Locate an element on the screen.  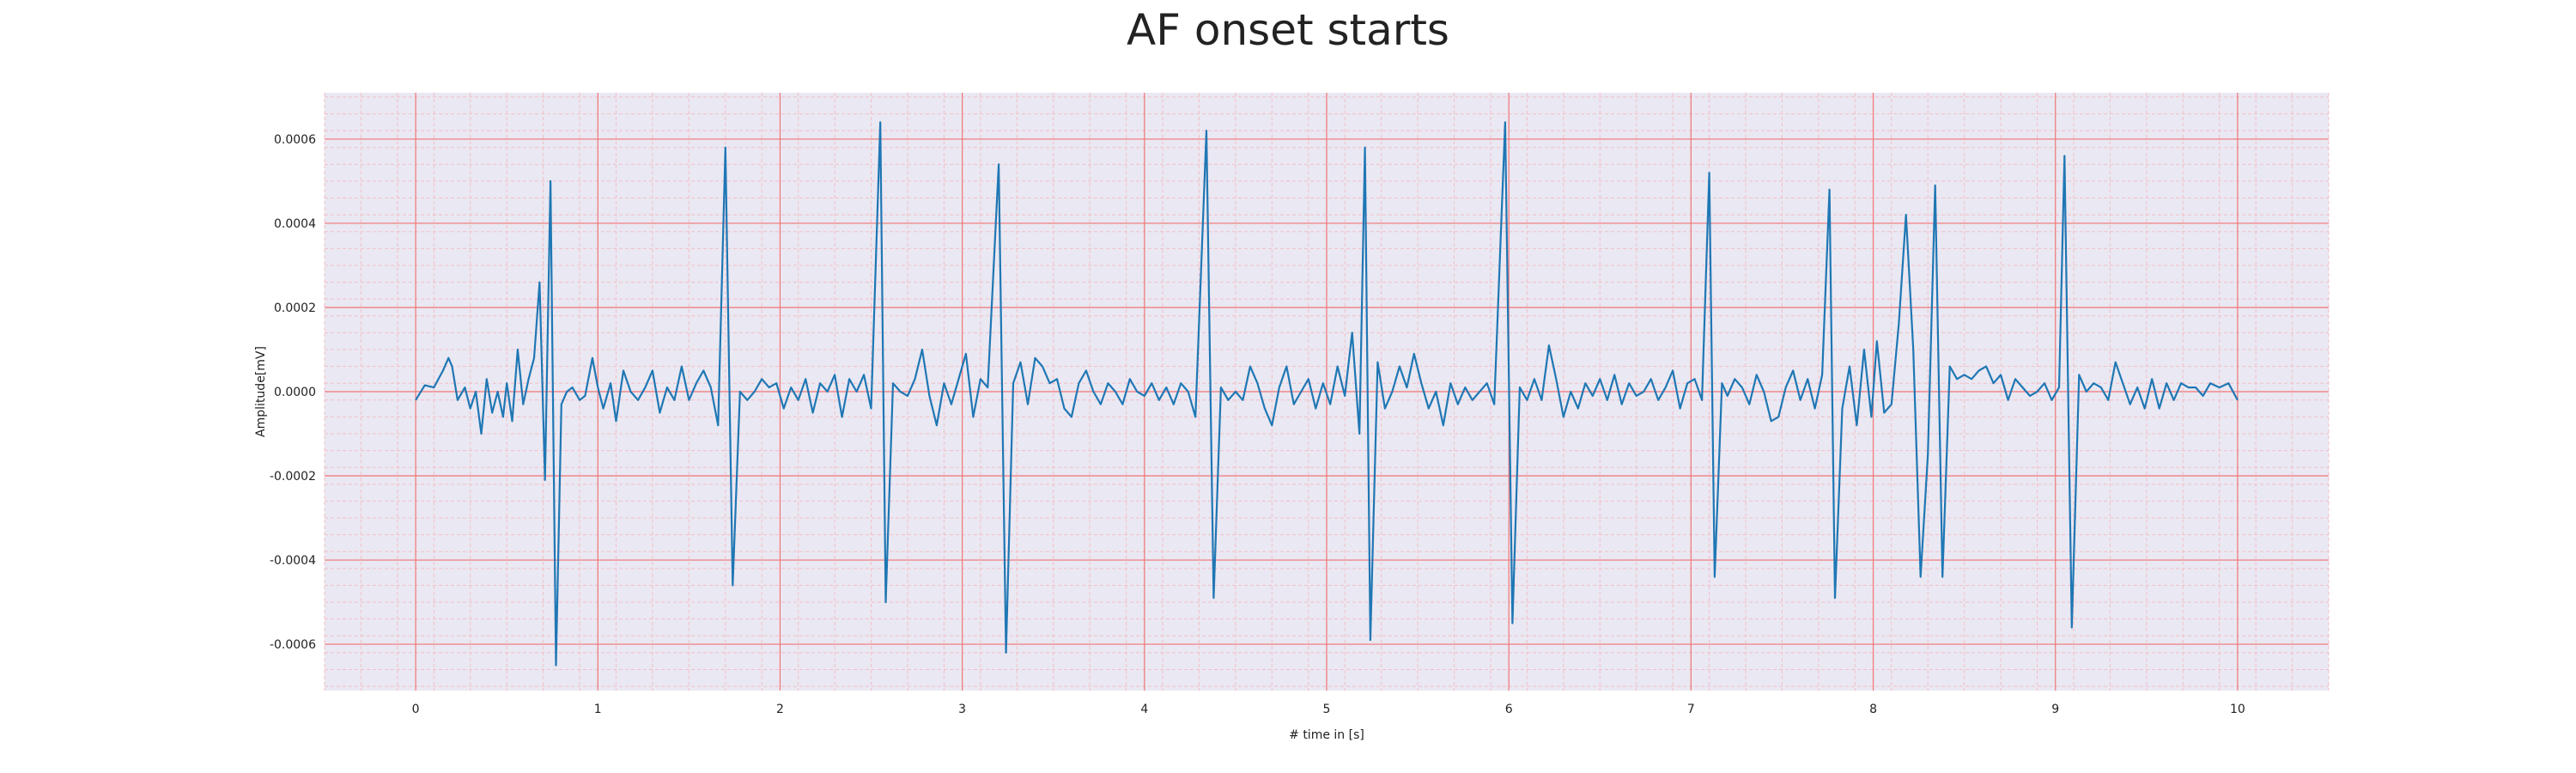
x-axis-label: # time in [s] is located at coordinates (1327, 735).